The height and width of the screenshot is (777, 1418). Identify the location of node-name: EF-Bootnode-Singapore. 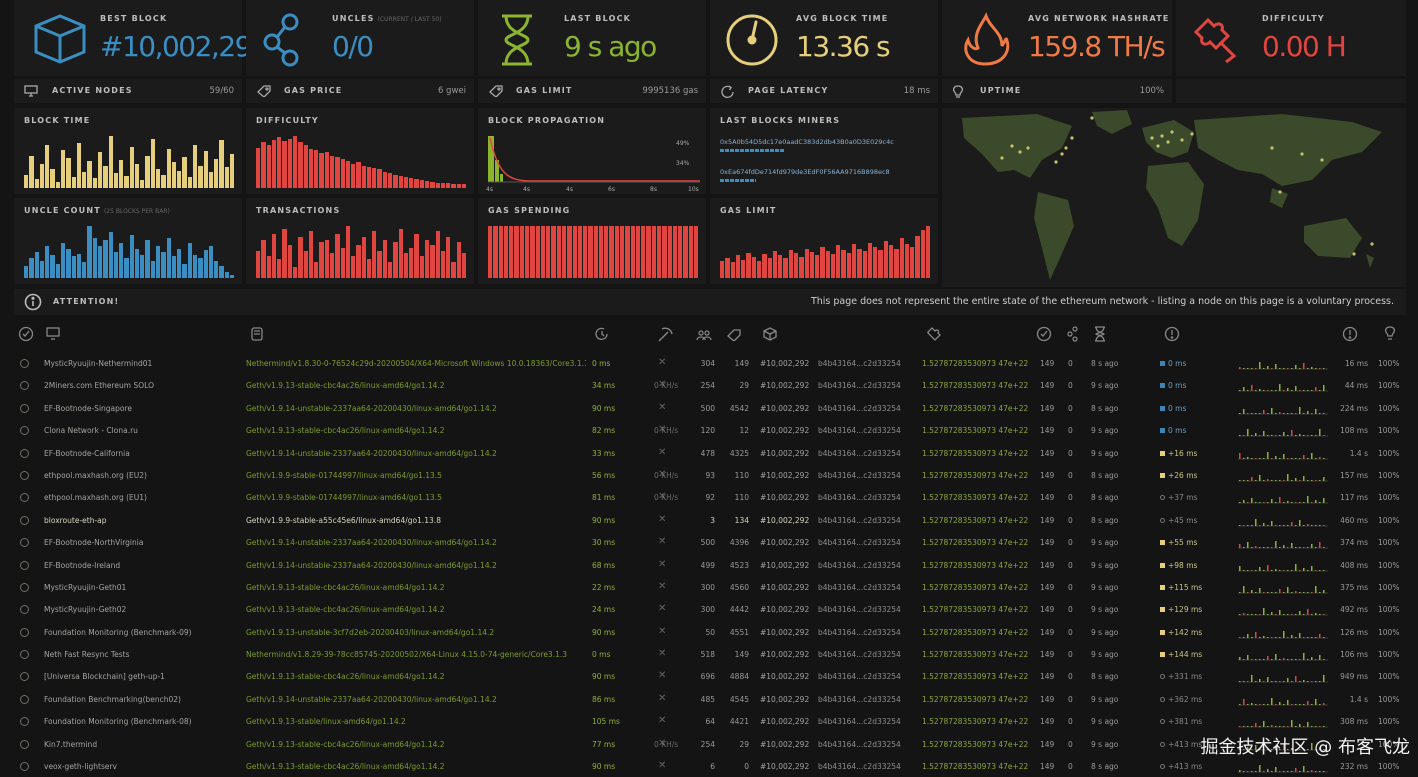
(88, 408).